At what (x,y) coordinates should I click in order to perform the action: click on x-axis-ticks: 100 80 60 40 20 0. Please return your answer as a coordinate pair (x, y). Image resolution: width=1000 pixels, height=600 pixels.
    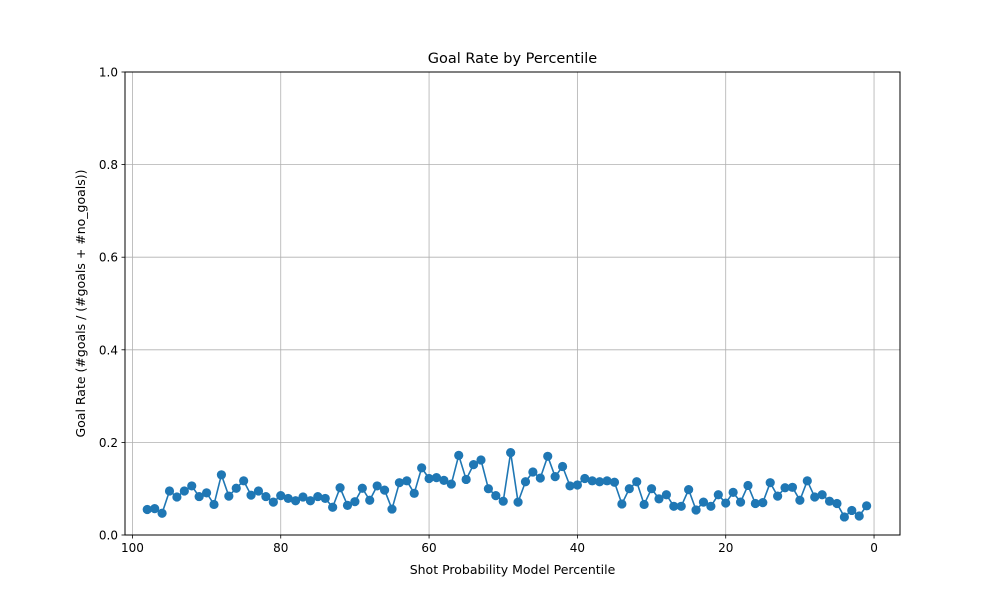
    Looking at the image, I should click on (499, 545).